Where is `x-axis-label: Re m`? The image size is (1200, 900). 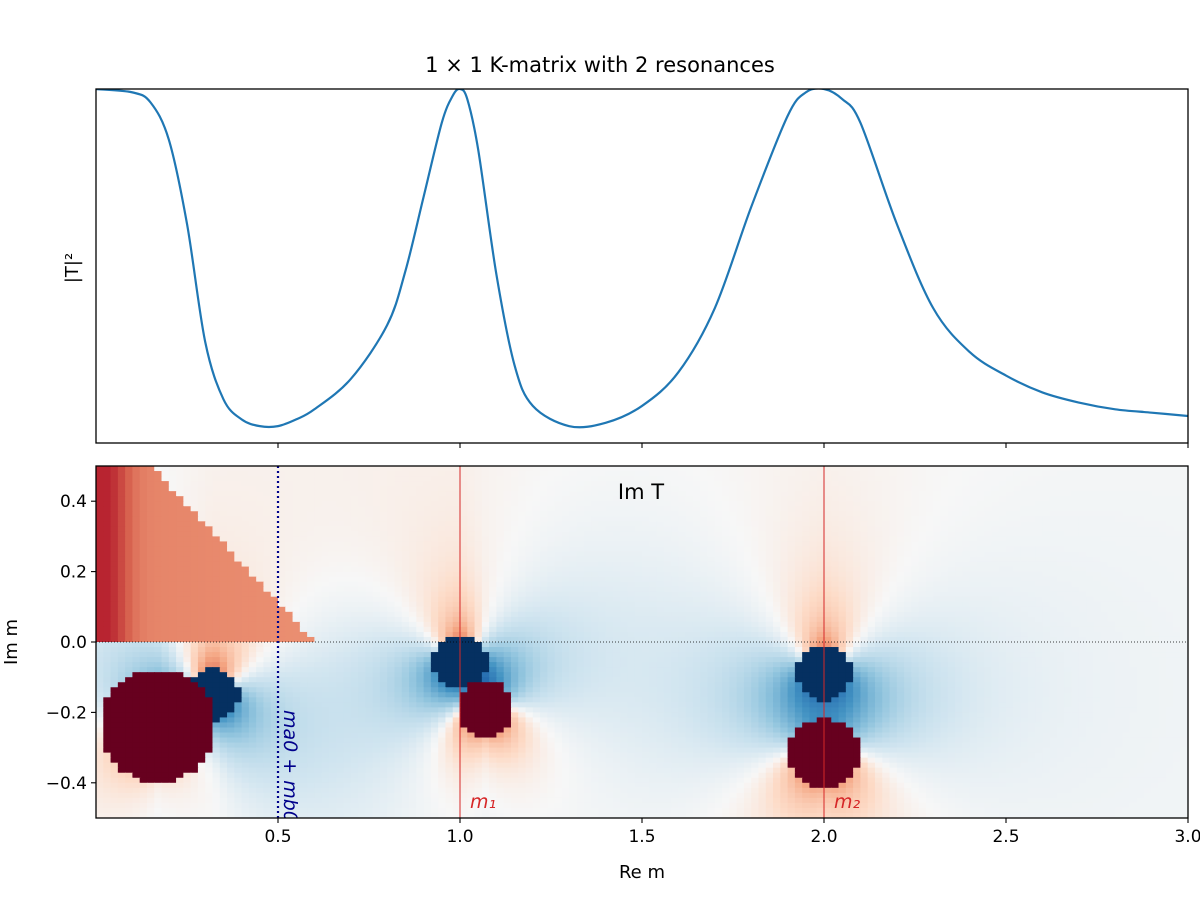 x-axis-label: Re m is located at coordinates (642, 872).